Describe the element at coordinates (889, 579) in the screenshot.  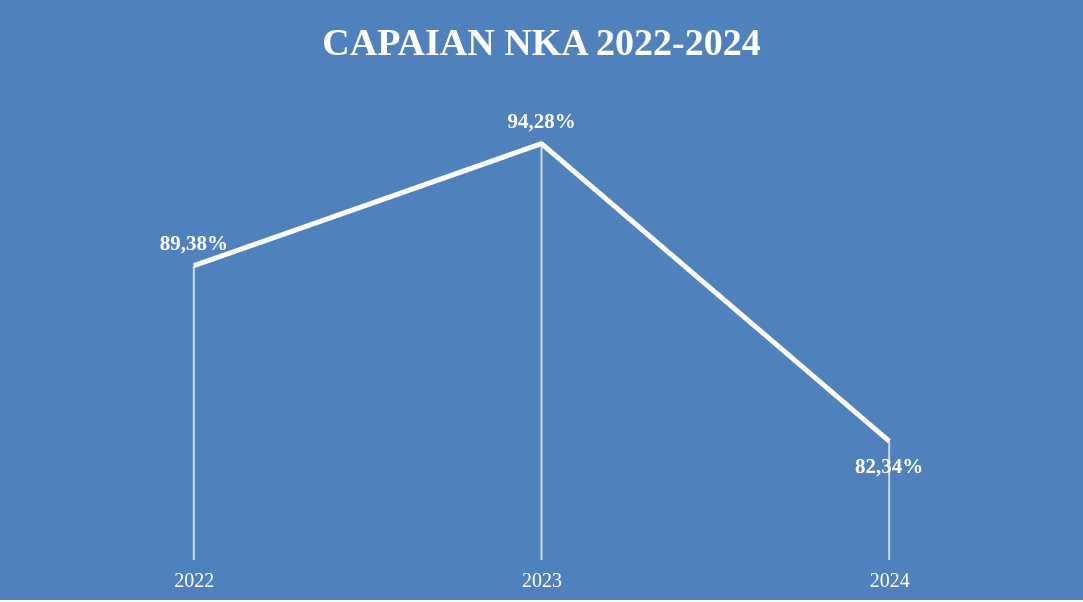
I see `x-tick-label: 2024` at that location.